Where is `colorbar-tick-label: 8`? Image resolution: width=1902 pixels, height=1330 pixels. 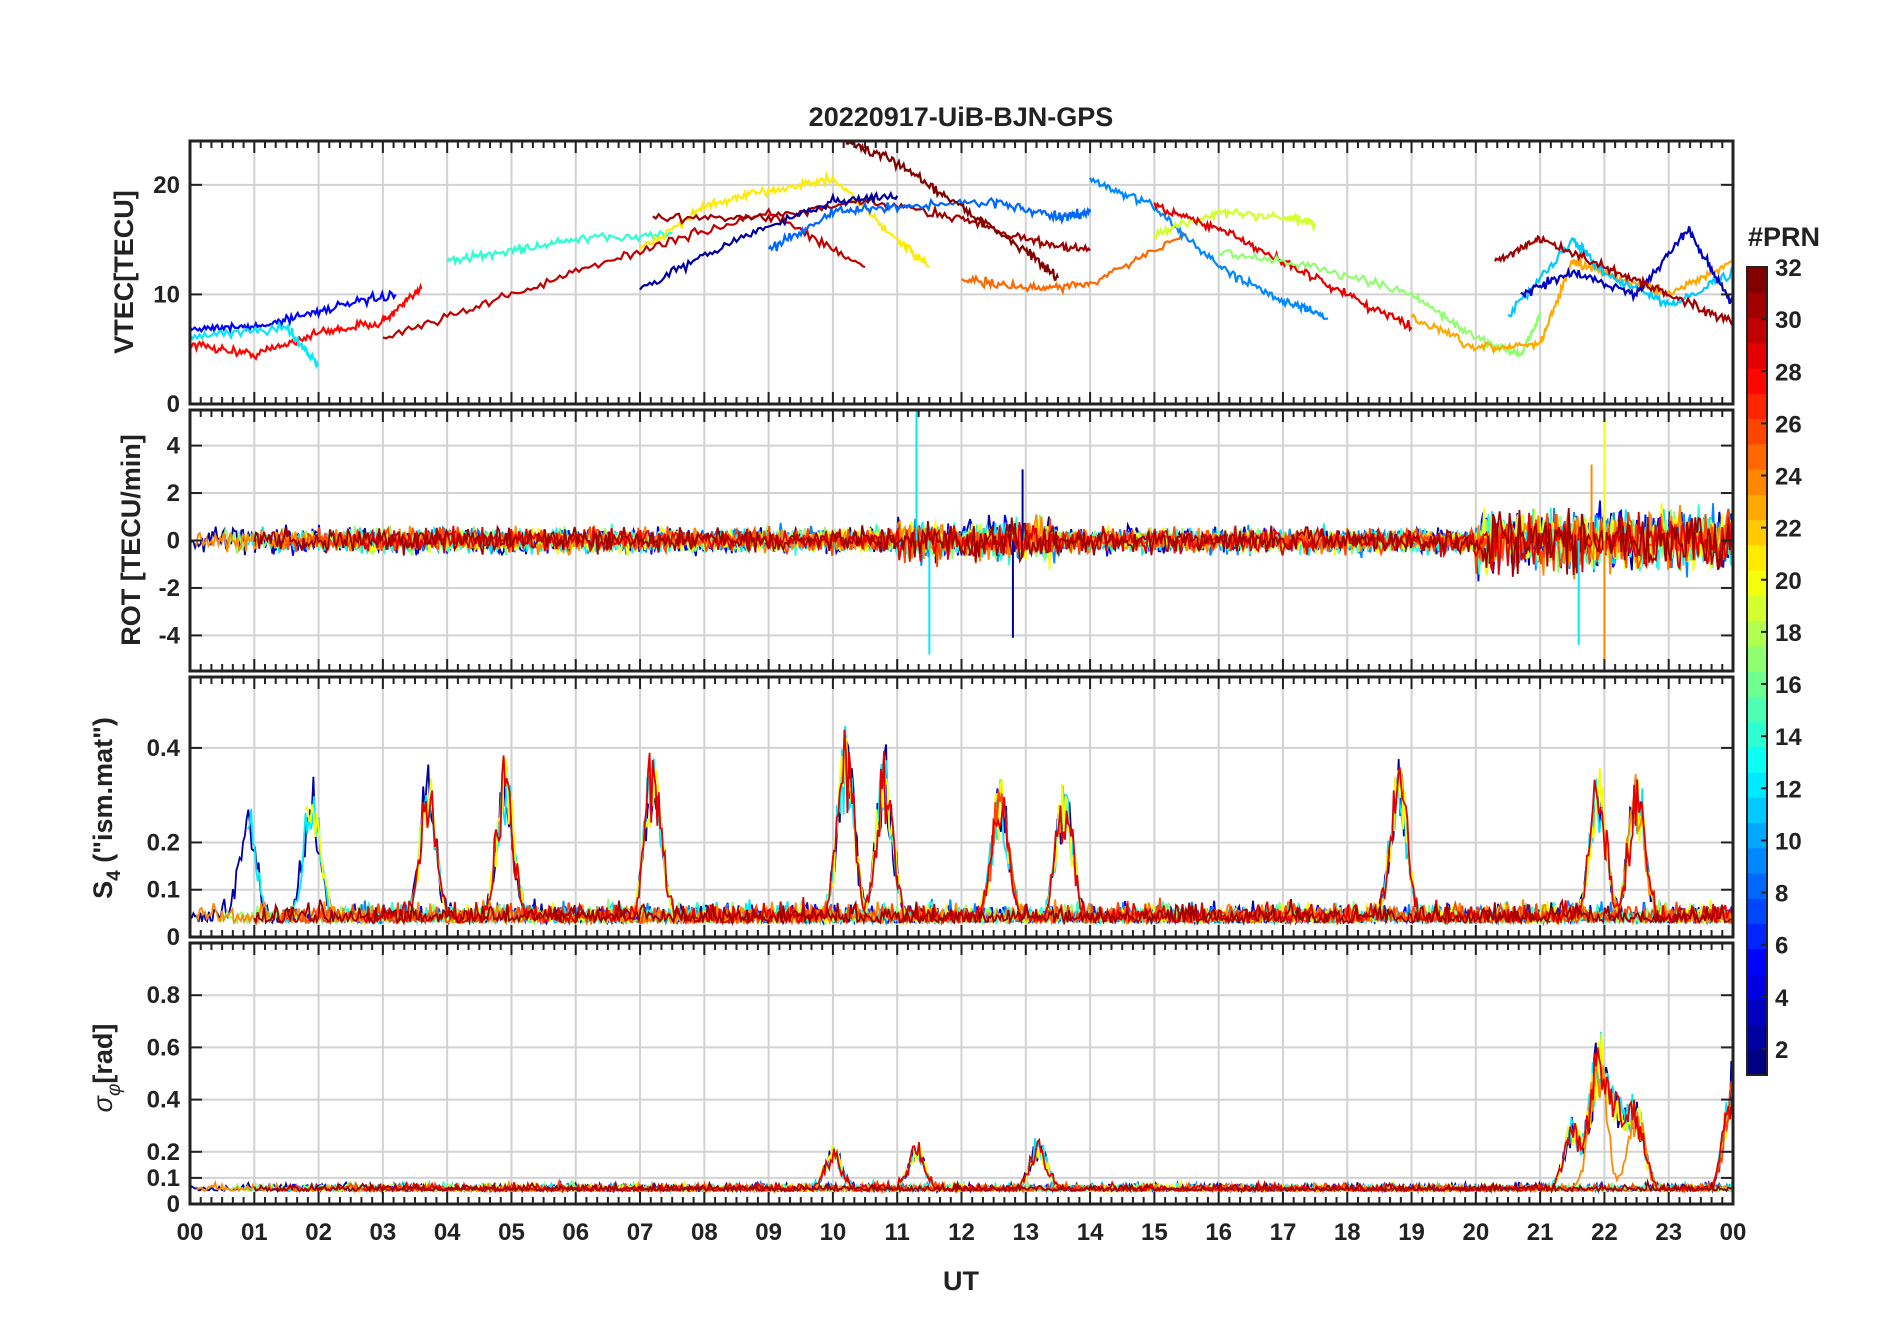 colorbar-tick-label: 8 is located at coordinates (1781, 894).